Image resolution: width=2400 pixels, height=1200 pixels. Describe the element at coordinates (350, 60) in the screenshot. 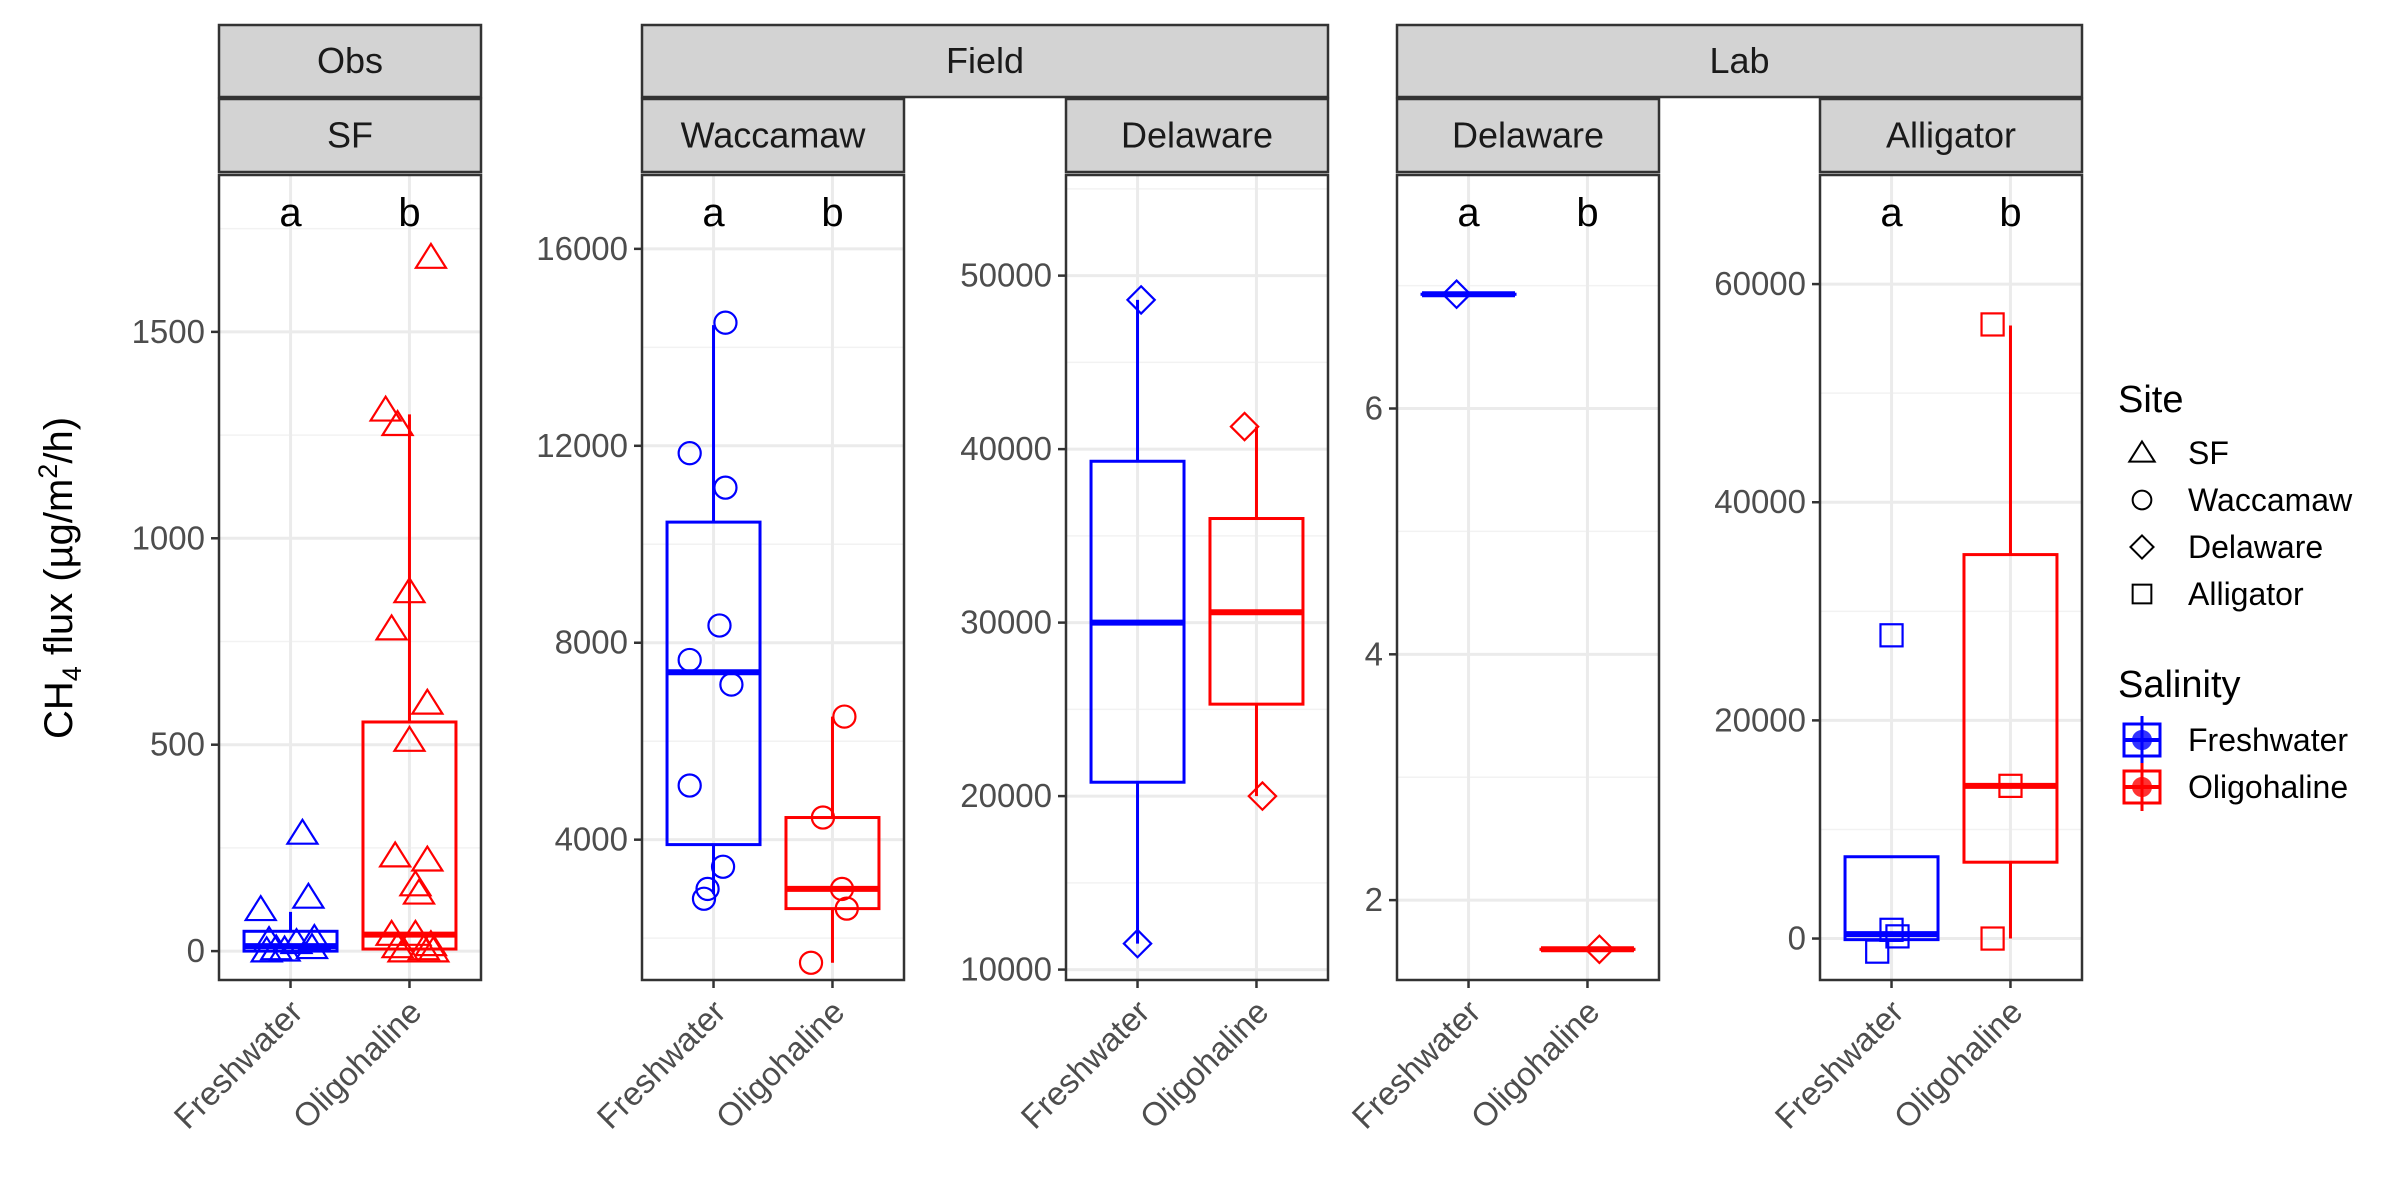

I see `strip-group-label: Obs` at that location.